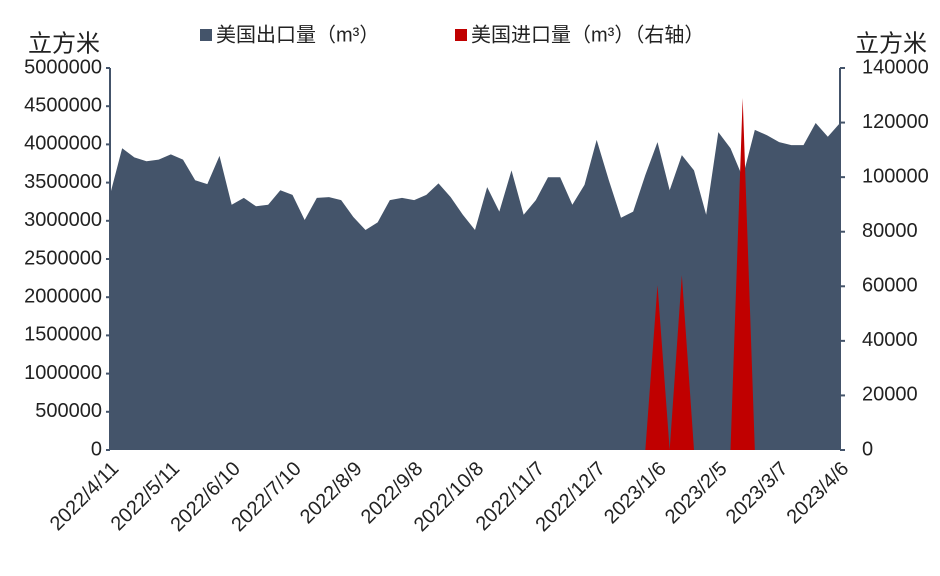  What do you see at coordinates (696, 493) in the screenshot?
I see `x-tick-label: 2023/2/5` at bounding box center [696, 493].